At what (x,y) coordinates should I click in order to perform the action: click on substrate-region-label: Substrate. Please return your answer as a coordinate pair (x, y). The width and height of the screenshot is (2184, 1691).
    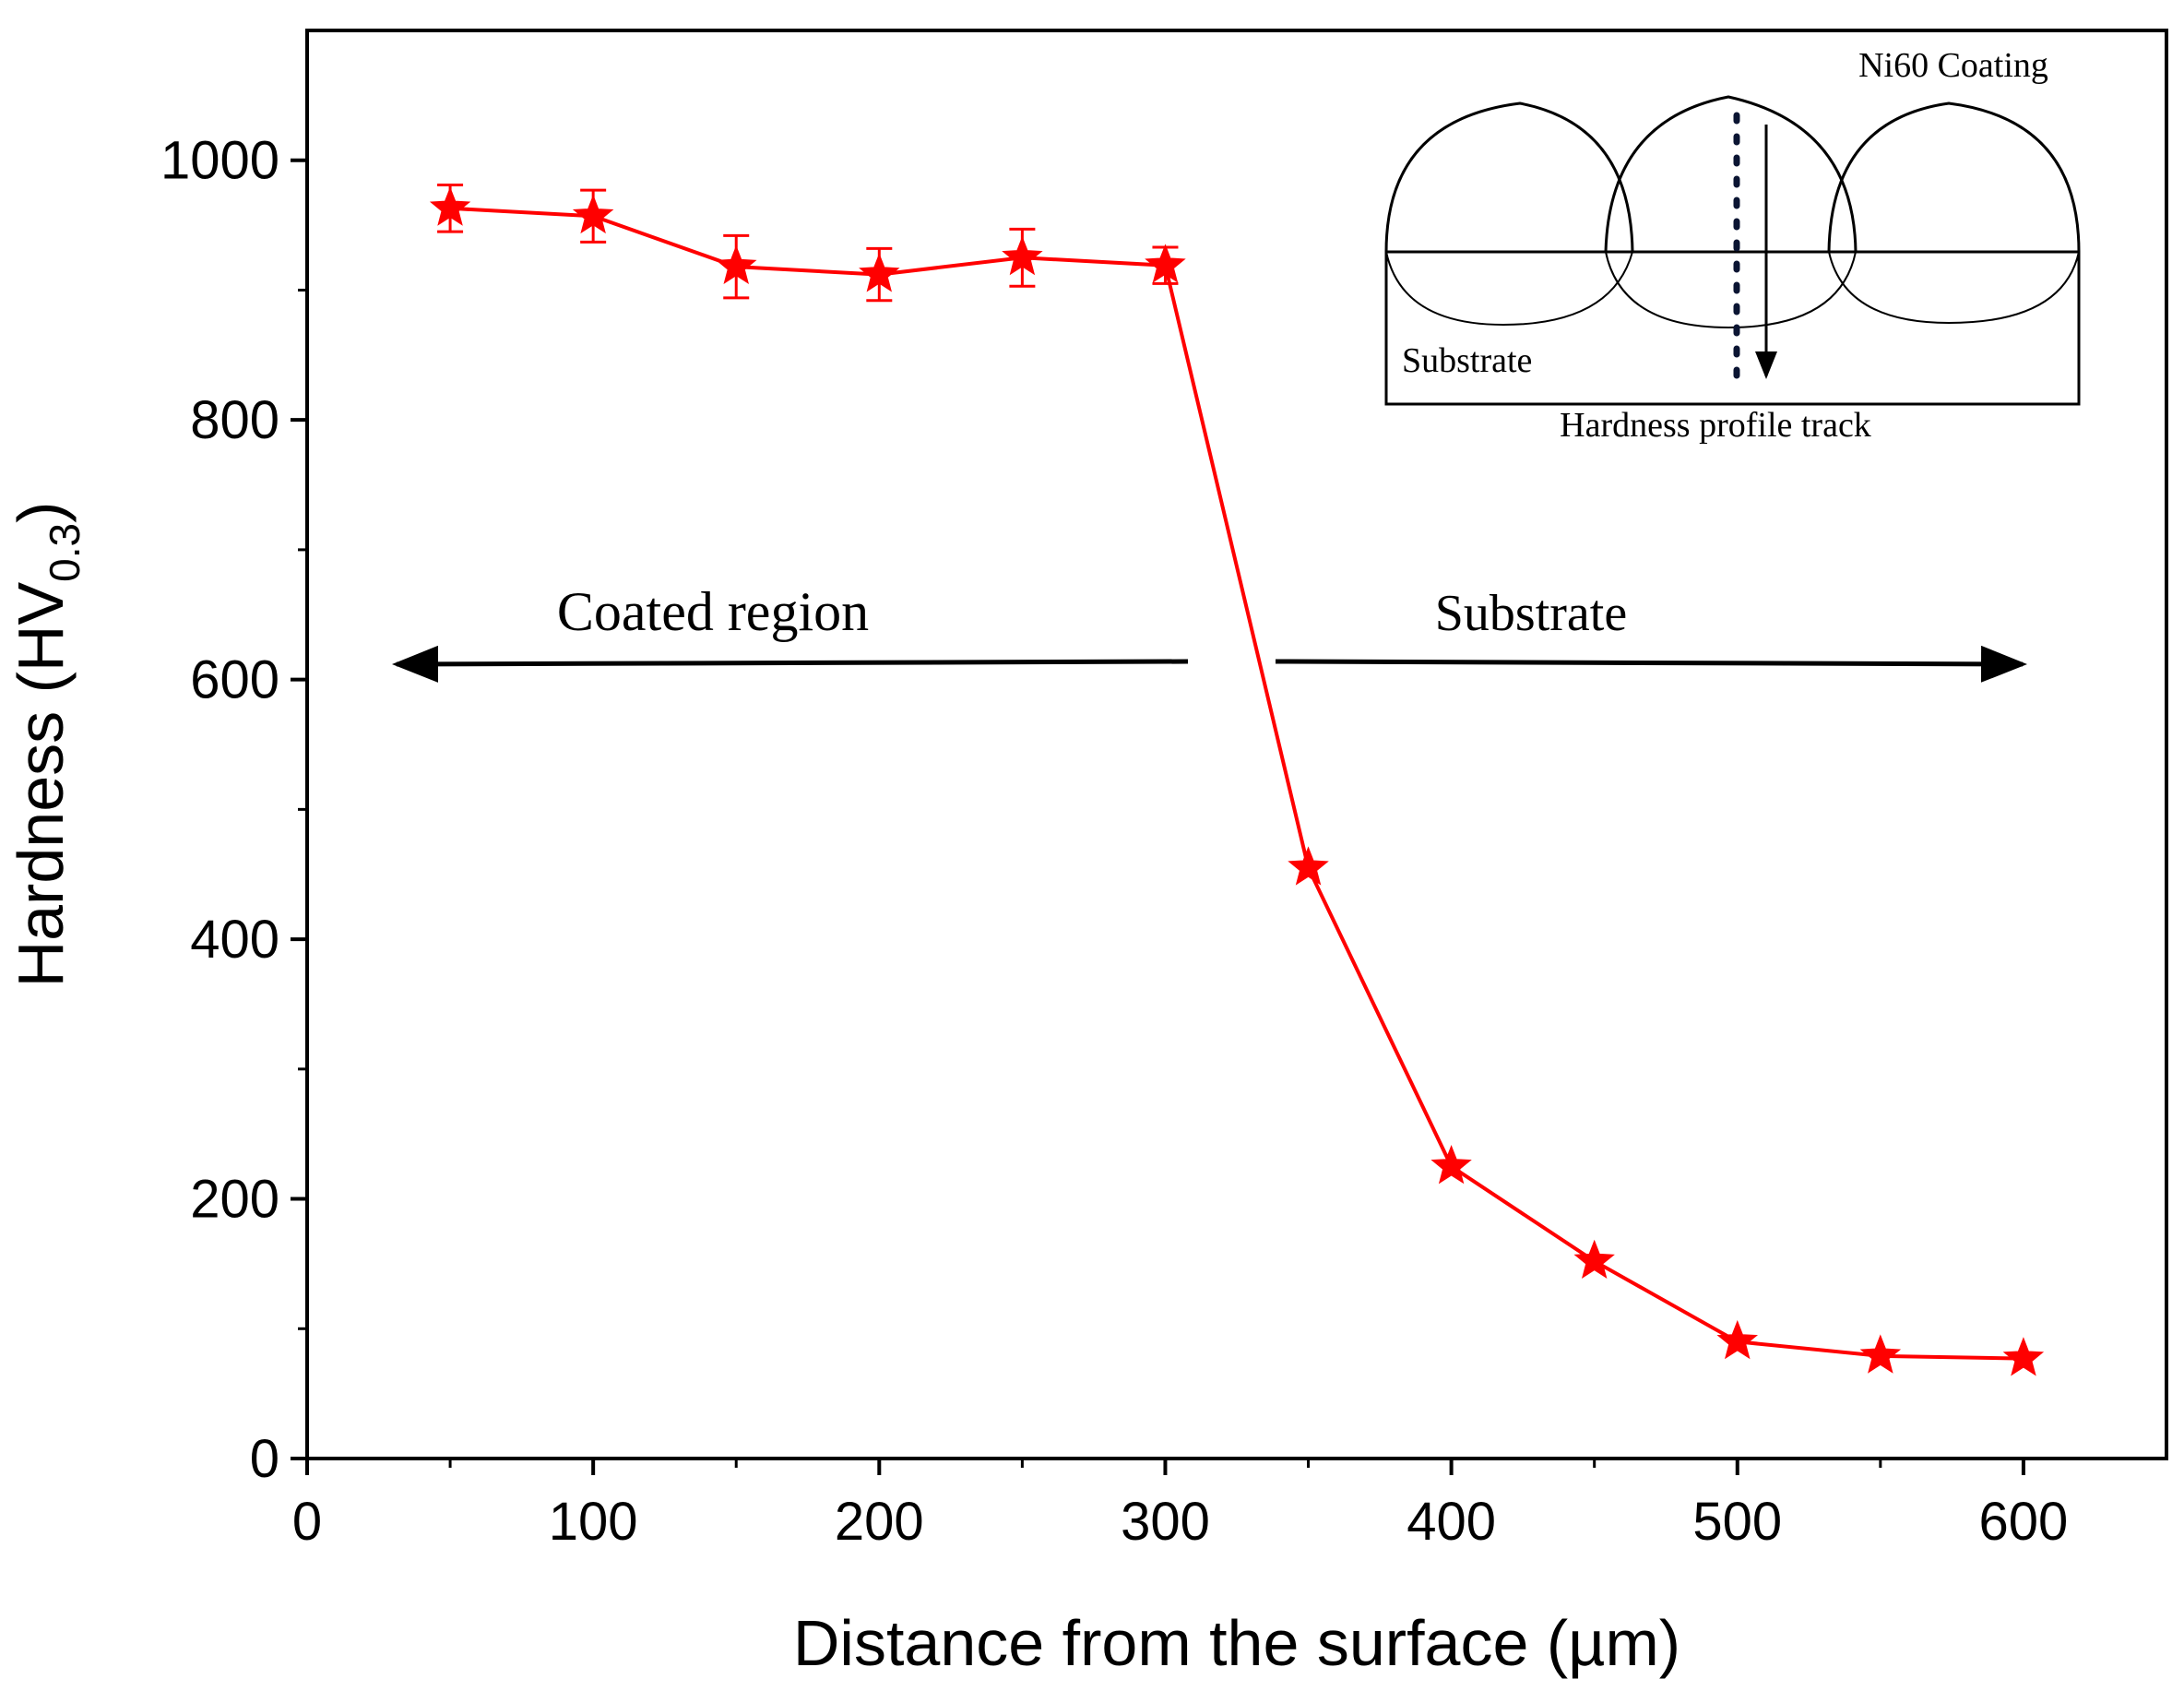
    Looking at the image, I should click on (1531, 614).